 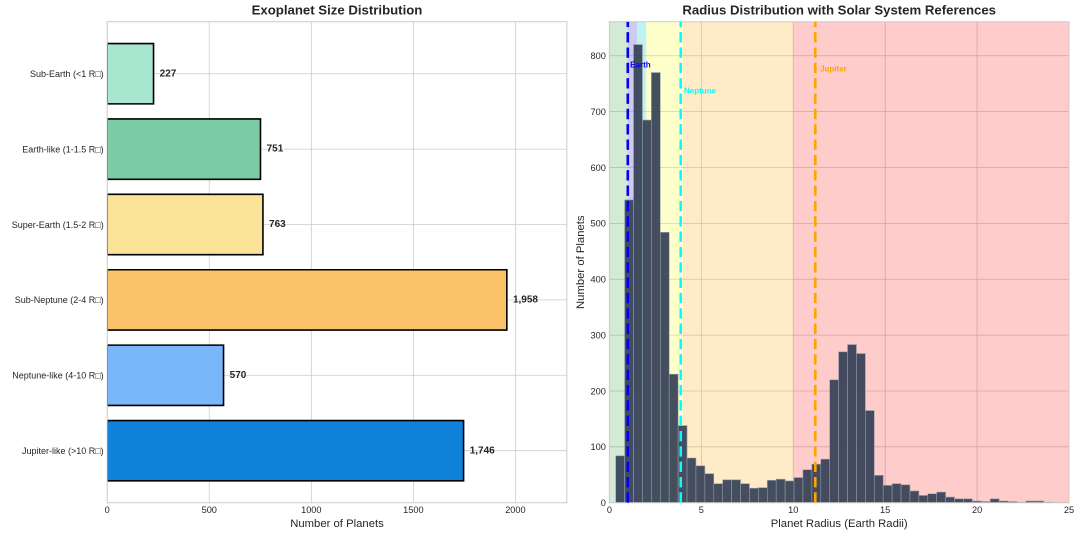 I want to click on svg-text: 25, so click(x=1069, y=510).